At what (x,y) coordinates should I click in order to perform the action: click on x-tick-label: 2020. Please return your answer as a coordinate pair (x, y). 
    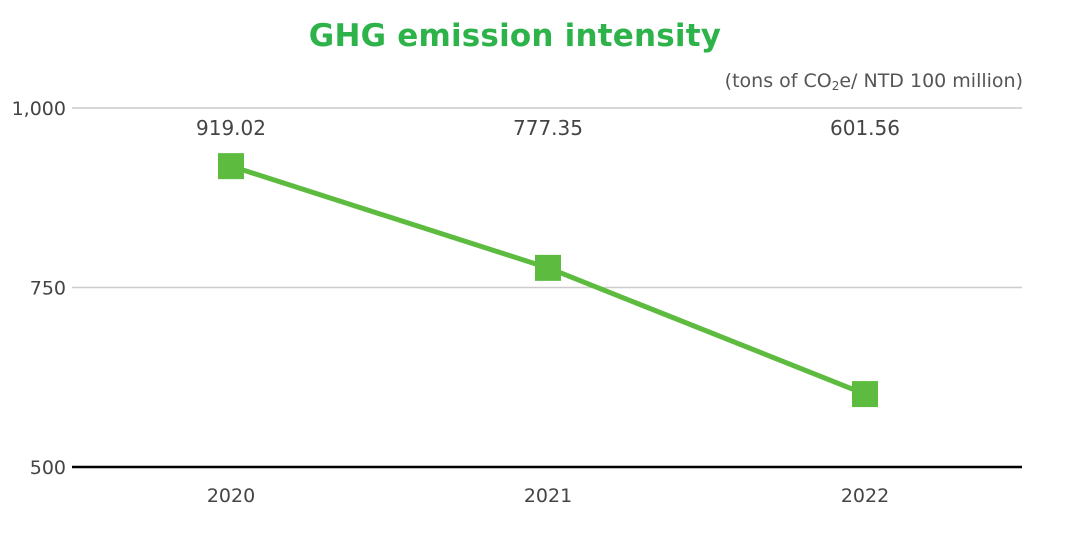
    Looking at the image, I should click on (231, 496).